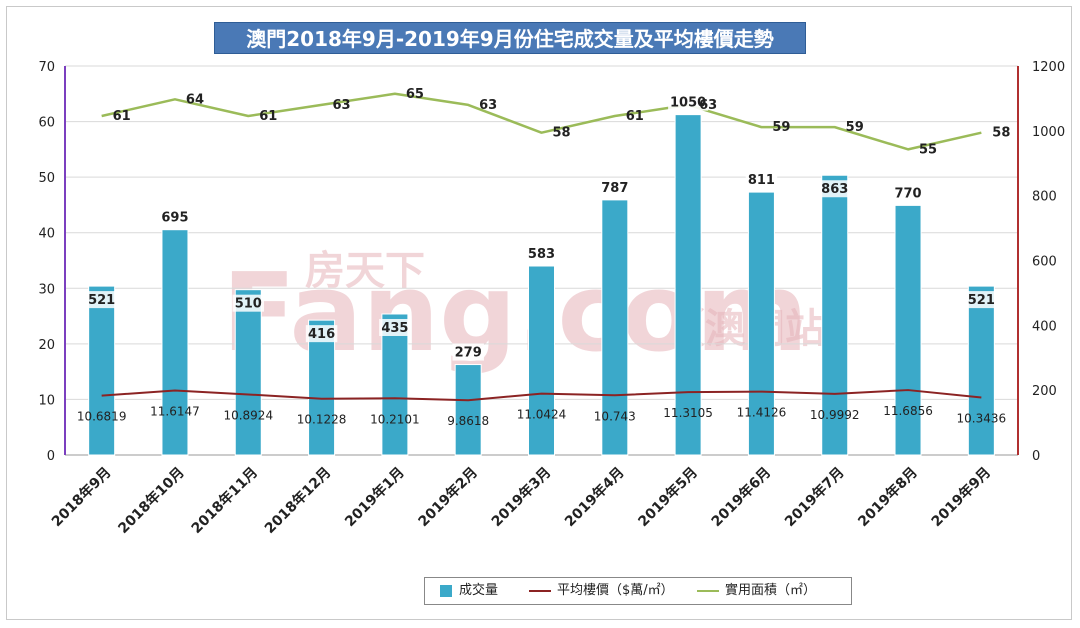 The image size is (1080, 628). I want to click on area-value-label: 65, so click(415, 94).